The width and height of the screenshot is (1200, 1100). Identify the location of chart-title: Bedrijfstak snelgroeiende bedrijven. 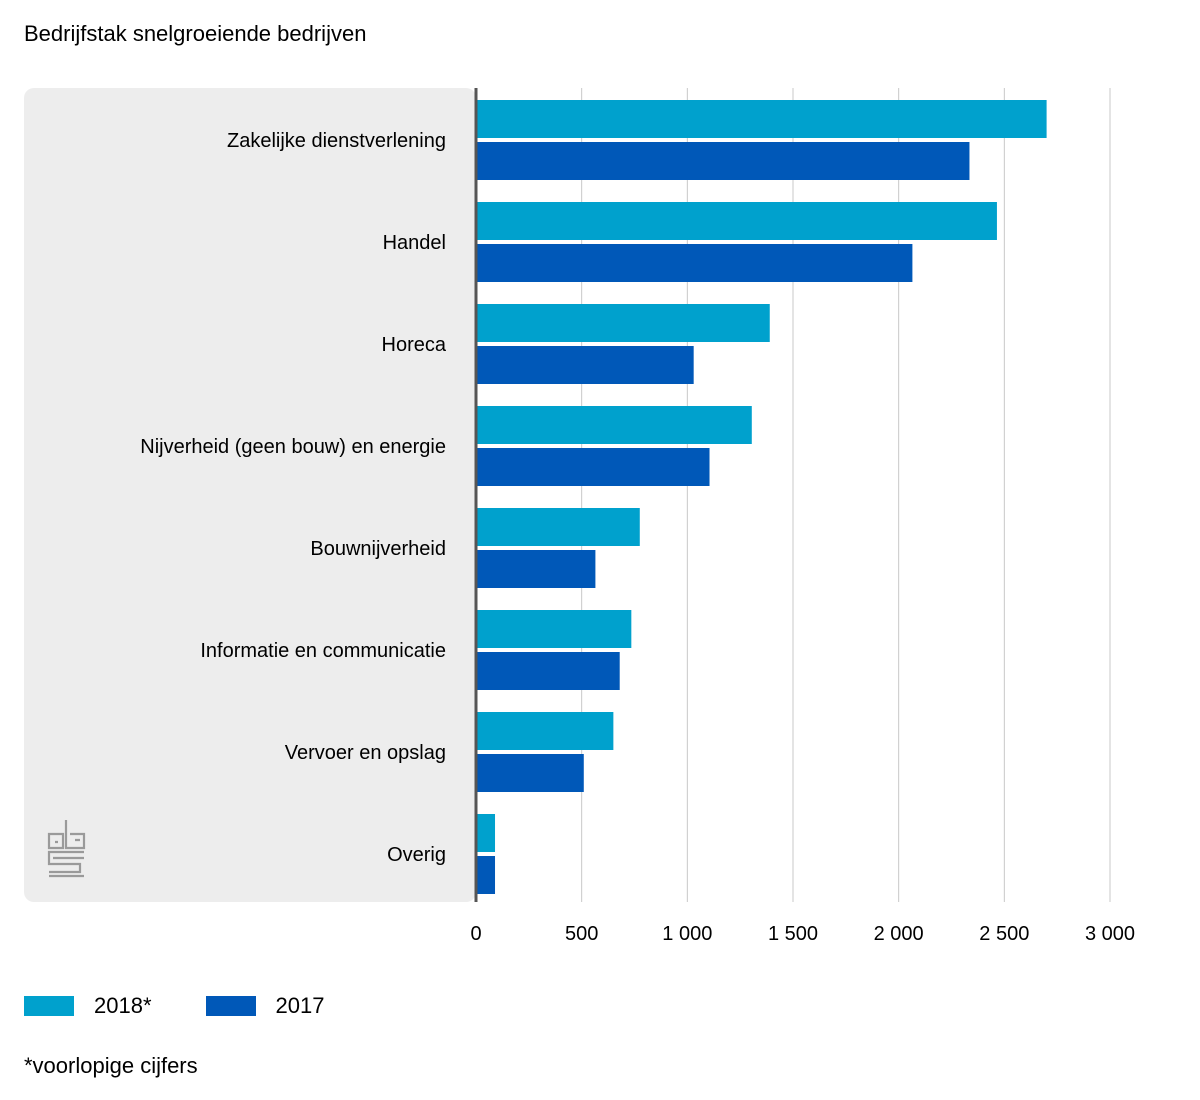
(195, 33).